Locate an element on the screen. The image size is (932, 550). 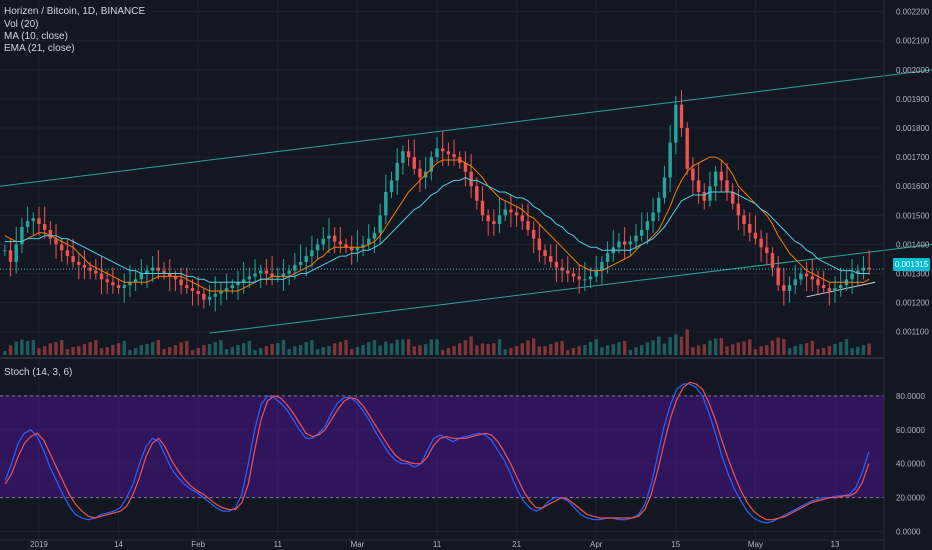
time-tick-label: Apr is located at coordinates (596, 544).